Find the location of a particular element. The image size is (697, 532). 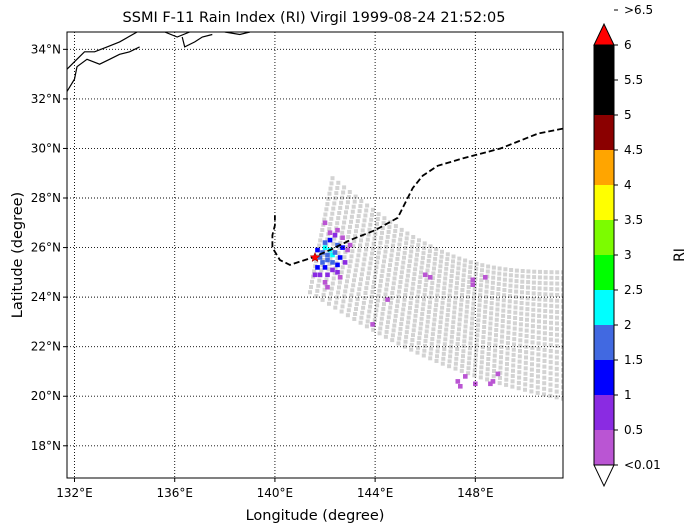

track-layer is located at coordinates (417, 196).